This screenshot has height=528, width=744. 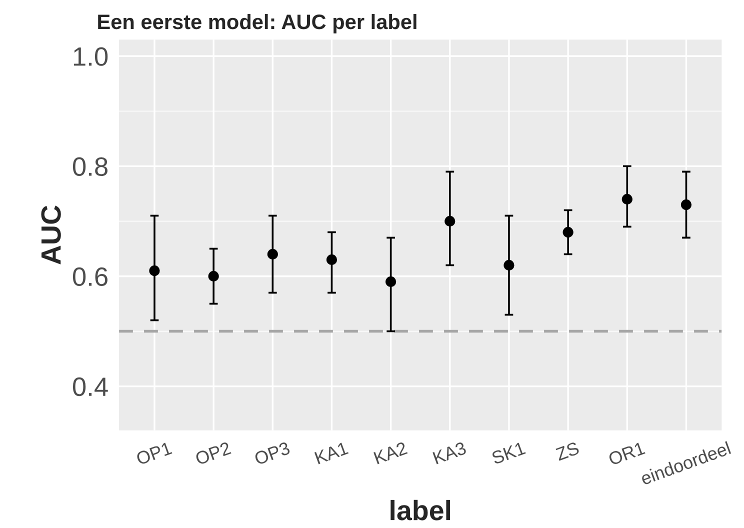 I want to click on x-tick-label: KA2, so click(x=390, y=452).